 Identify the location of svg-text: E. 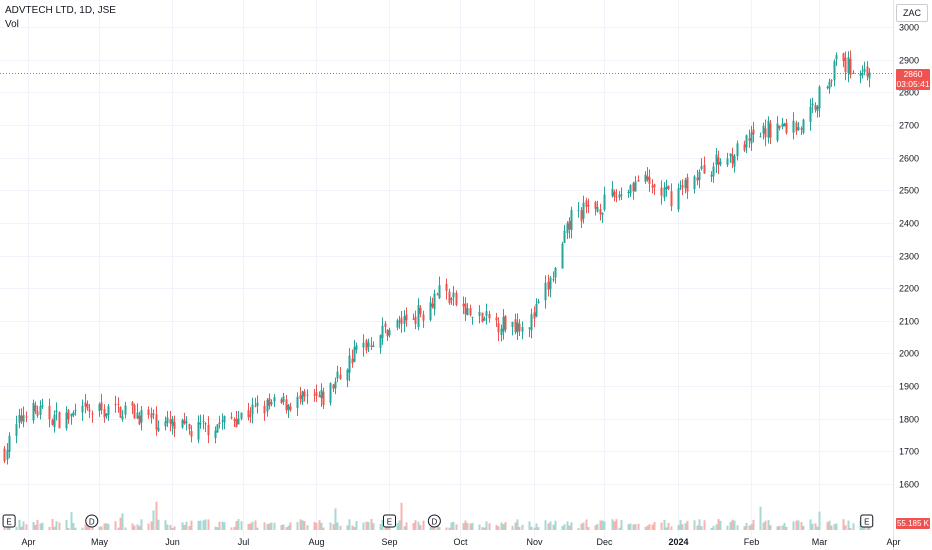
(866, 522).